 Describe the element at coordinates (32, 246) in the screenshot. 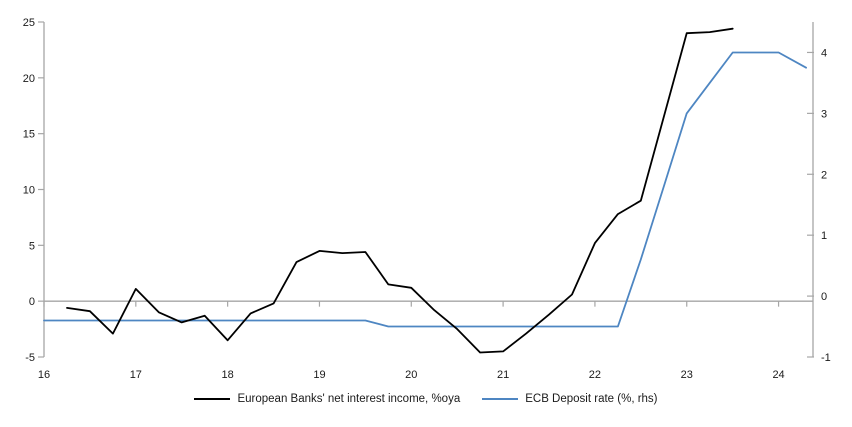

I see `y-left-tick-label: 5` at that location.